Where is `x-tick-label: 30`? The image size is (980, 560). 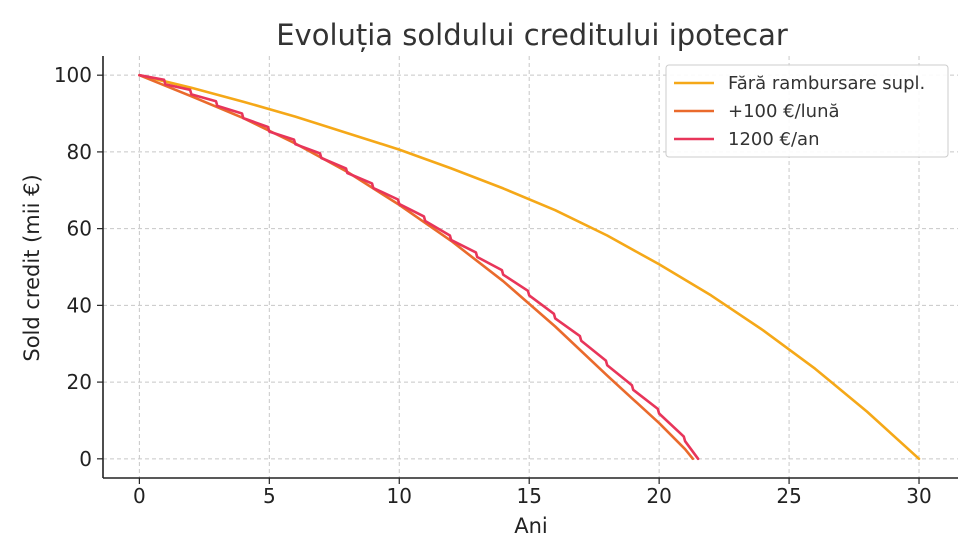 x-tick-label: 30 is located at coordinates (918, 496).